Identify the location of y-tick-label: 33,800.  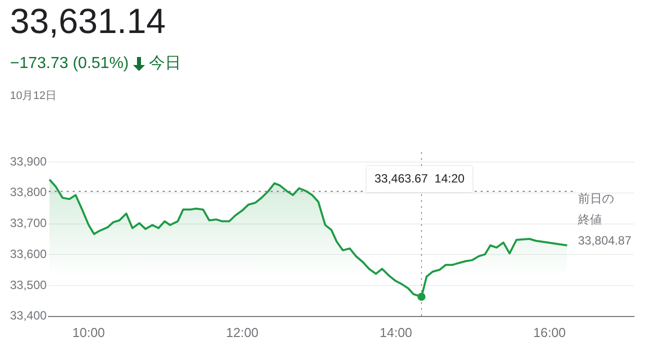
(29, 192).